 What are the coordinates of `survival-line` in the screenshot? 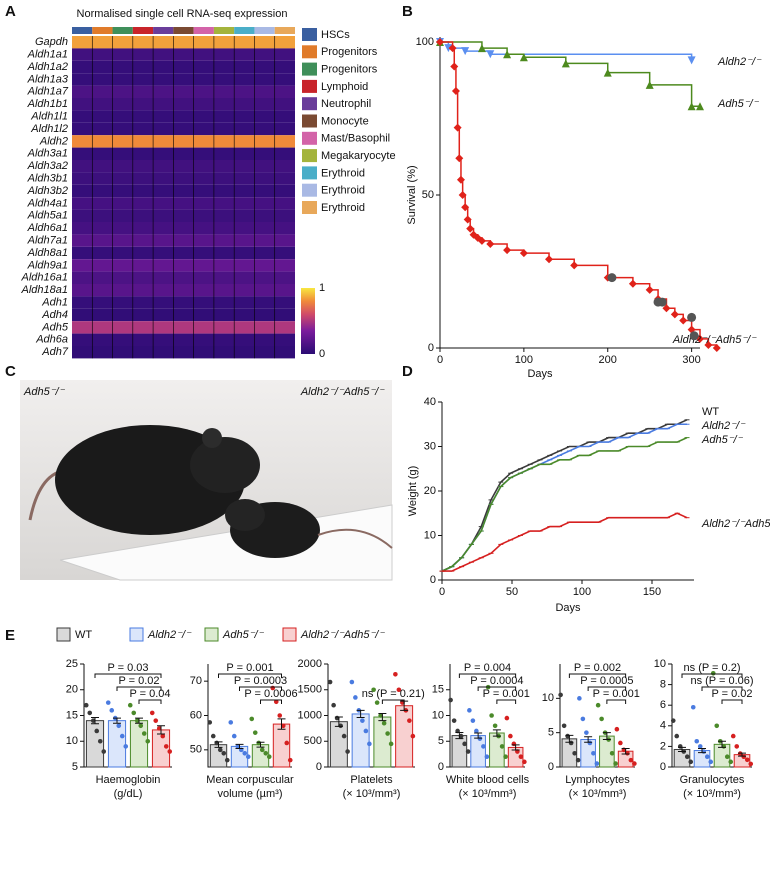 It's located at (579, 194).